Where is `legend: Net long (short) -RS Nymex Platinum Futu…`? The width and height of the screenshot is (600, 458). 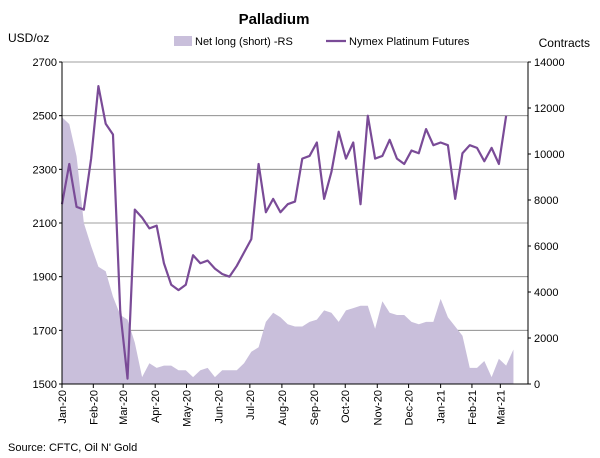 legend: Net long (short) -RS Nymex Platinum Futu… is located at coordinates (322, 42).